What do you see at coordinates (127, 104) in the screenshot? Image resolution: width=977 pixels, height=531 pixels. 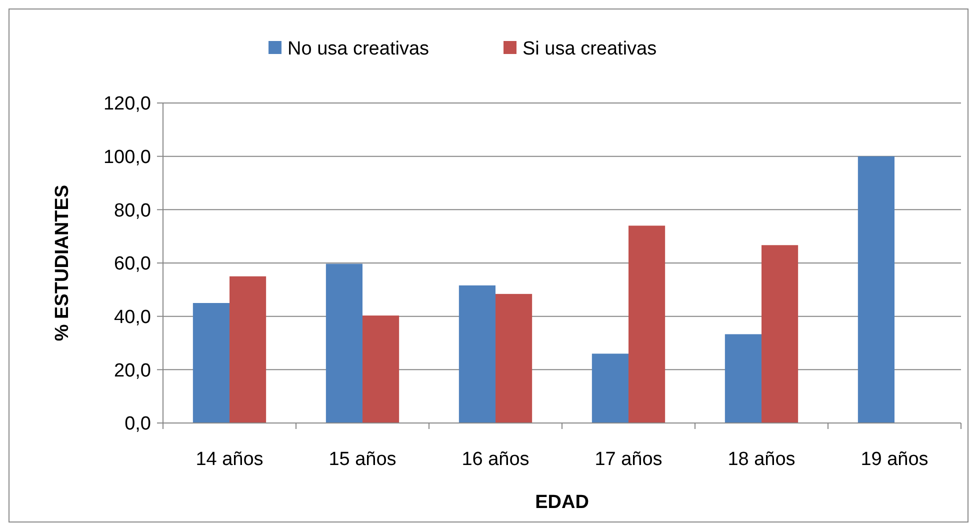 I see `y-tick-label: 120,0` at bounding box center [127, 104].